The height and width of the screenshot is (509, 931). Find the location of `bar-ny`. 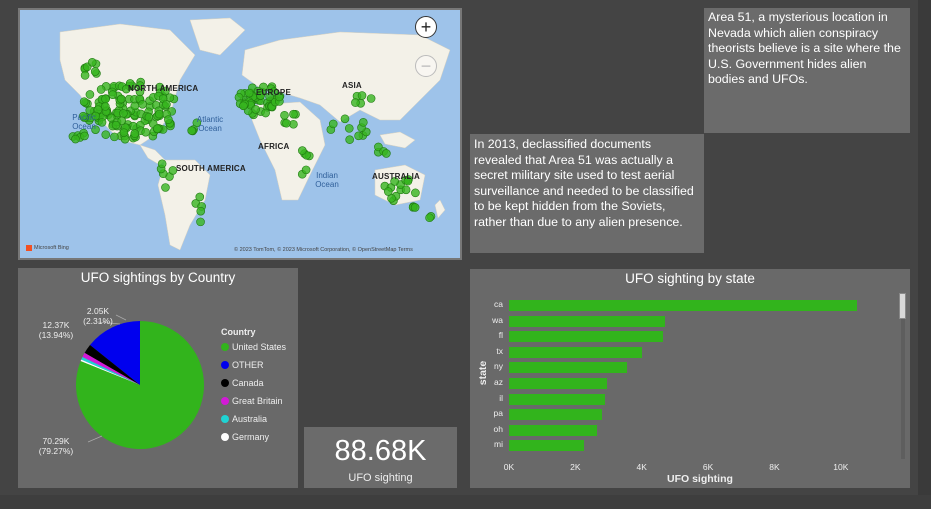

bar-ny is located at coordinates (568, 368).